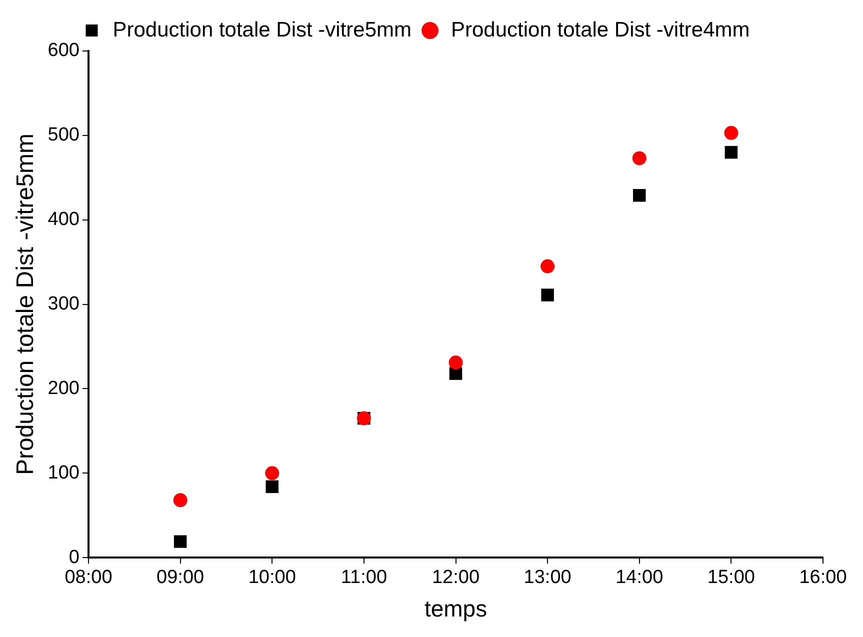  What do you see at coordinates (731, 577) in the screenshot?
I see `x-tick-label: 15:00` at bounding box center [731, 577].